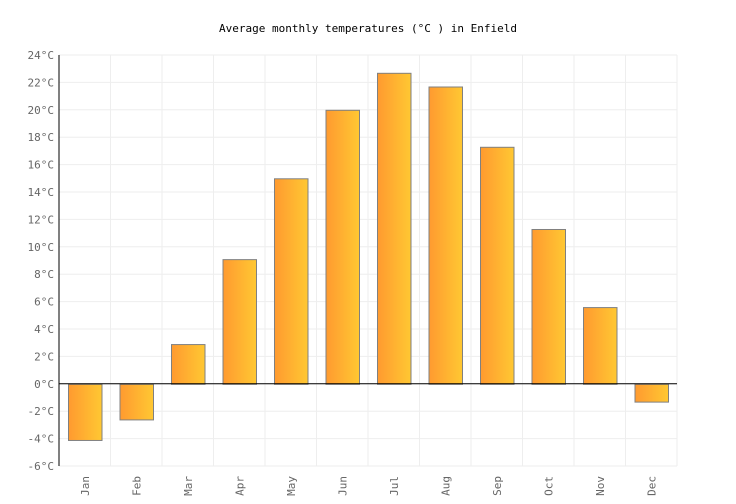 Image resolution: width=736 pixels, height=504 pixels. I want to click on y-tick-label: -6°C, so click(41, 466).